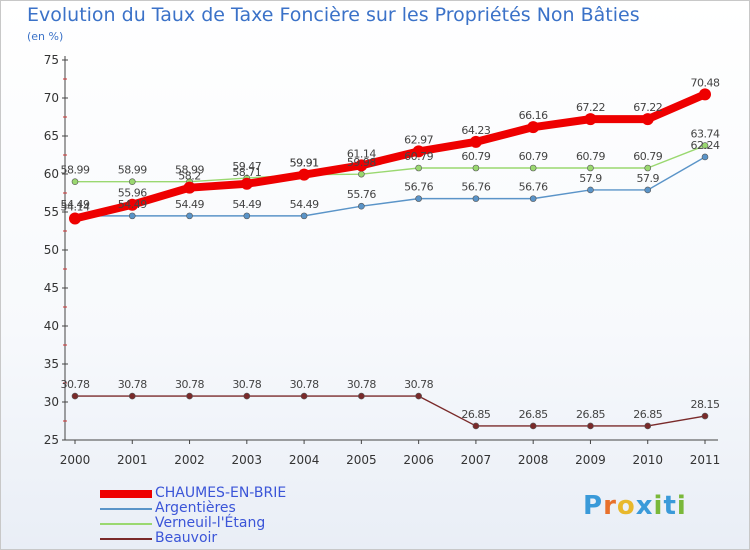 The image size is (750, 550). Describe the element at coordinates (186, 538) in the screenshot. I see `legend-label: Beauvoir` at that location.